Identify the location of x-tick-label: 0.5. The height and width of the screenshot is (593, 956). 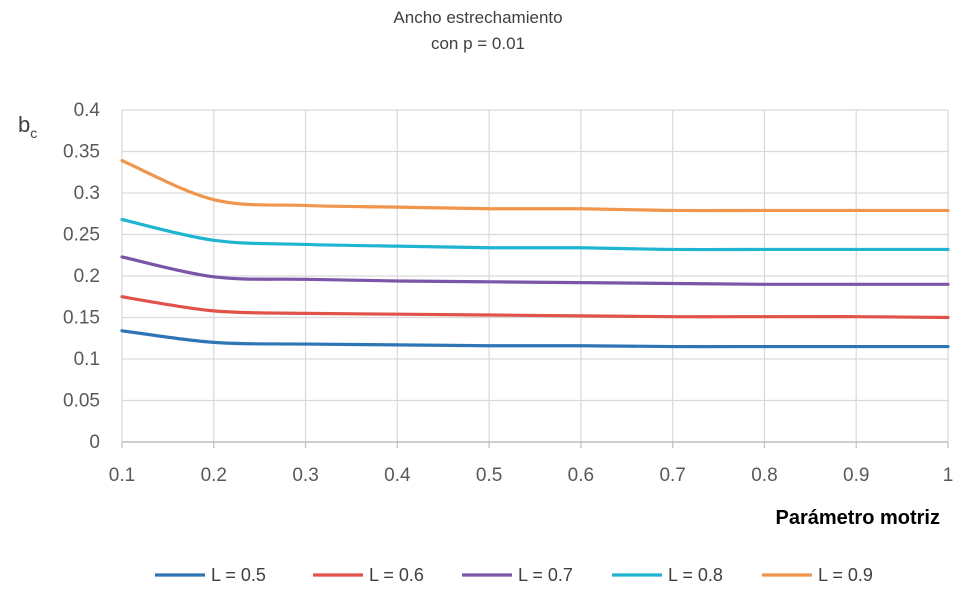
(489, 475).